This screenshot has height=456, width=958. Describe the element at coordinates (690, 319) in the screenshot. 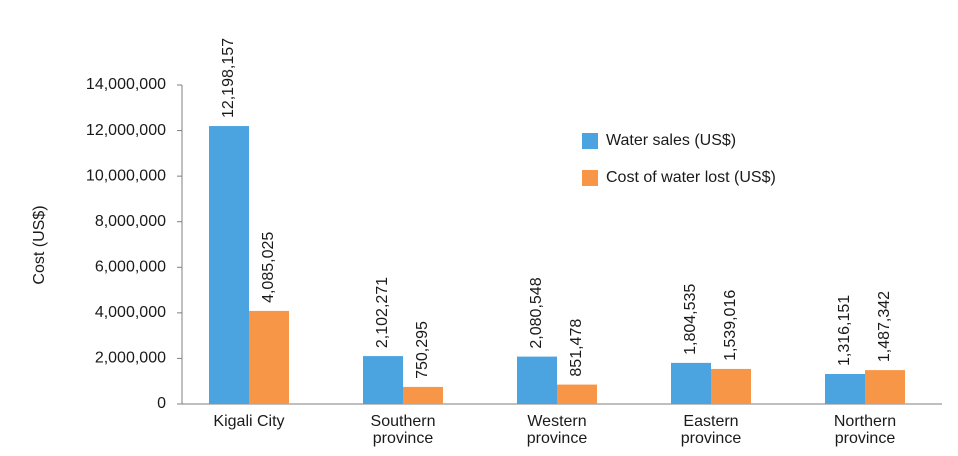

I see `value-label: 1,804,535` at that location.